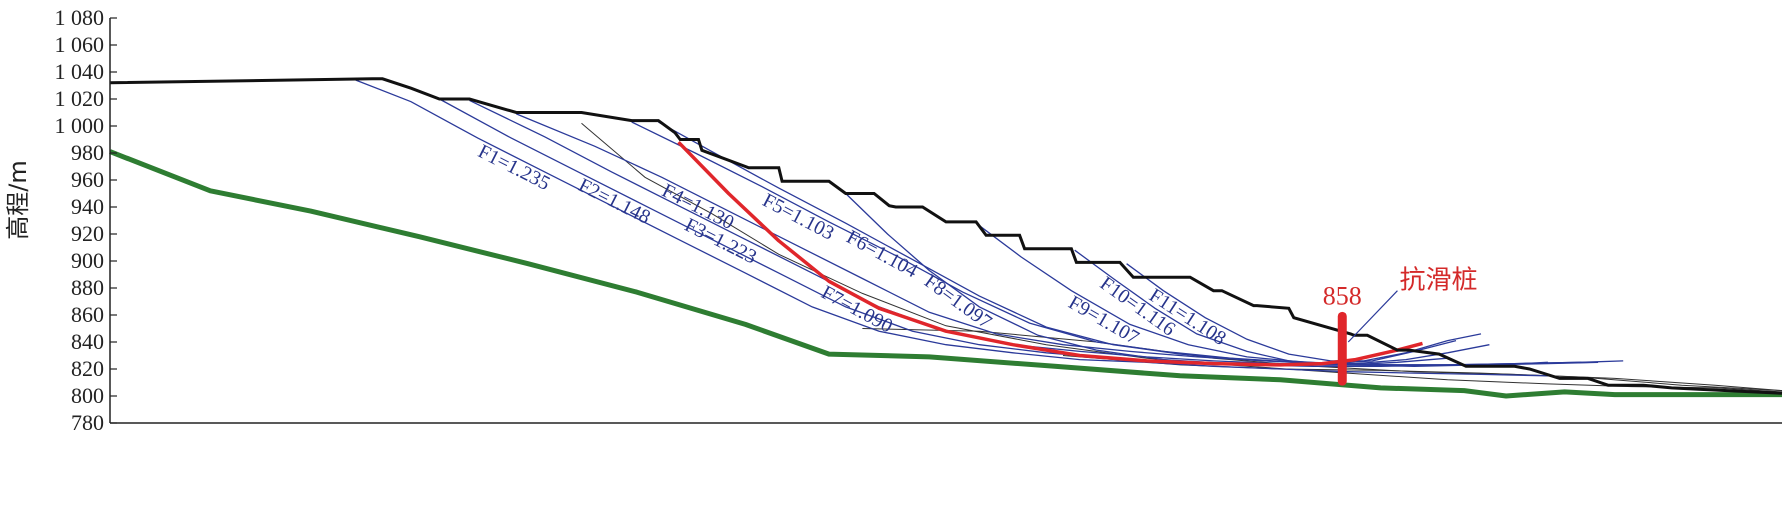  What do you see at coordinates (87, 422) in the screenshot?
I see `y-tick-label: 780` at bounding box center [87, 422].